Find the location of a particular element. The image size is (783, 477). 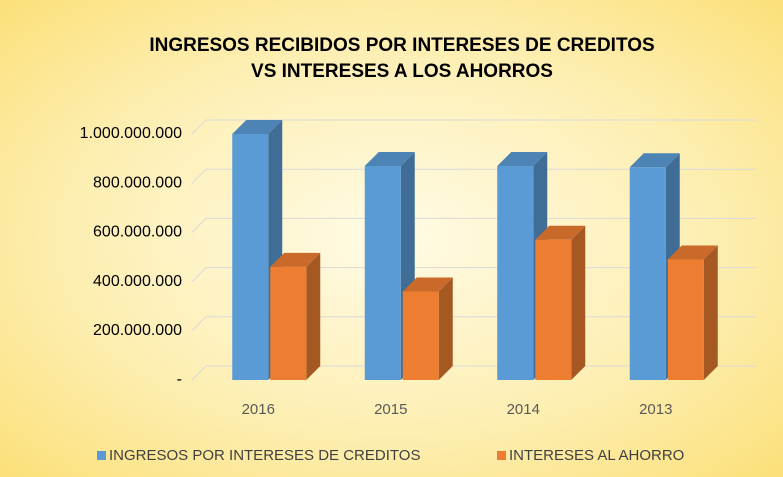

x-tick-label: 2015 is located at coordinates (390, 409).